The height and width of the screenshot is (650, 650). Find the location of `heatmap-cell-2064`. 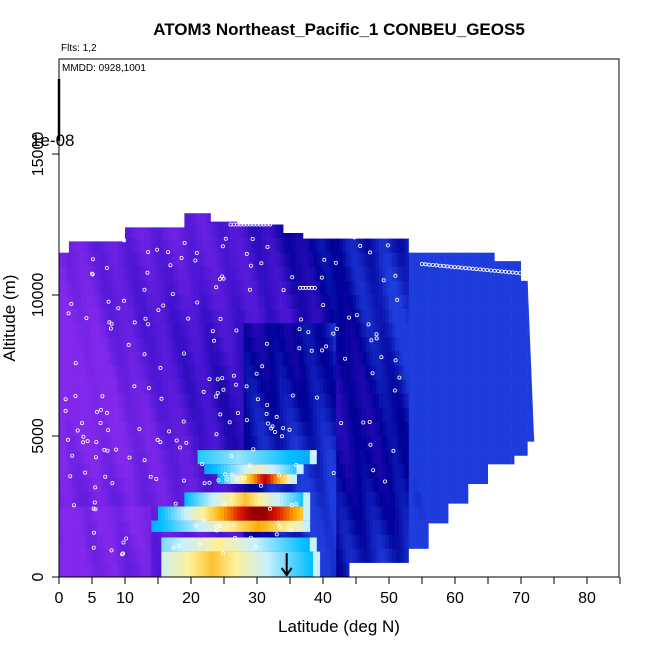

heatmap-cell-2064 is located at coordinates (311, 372).